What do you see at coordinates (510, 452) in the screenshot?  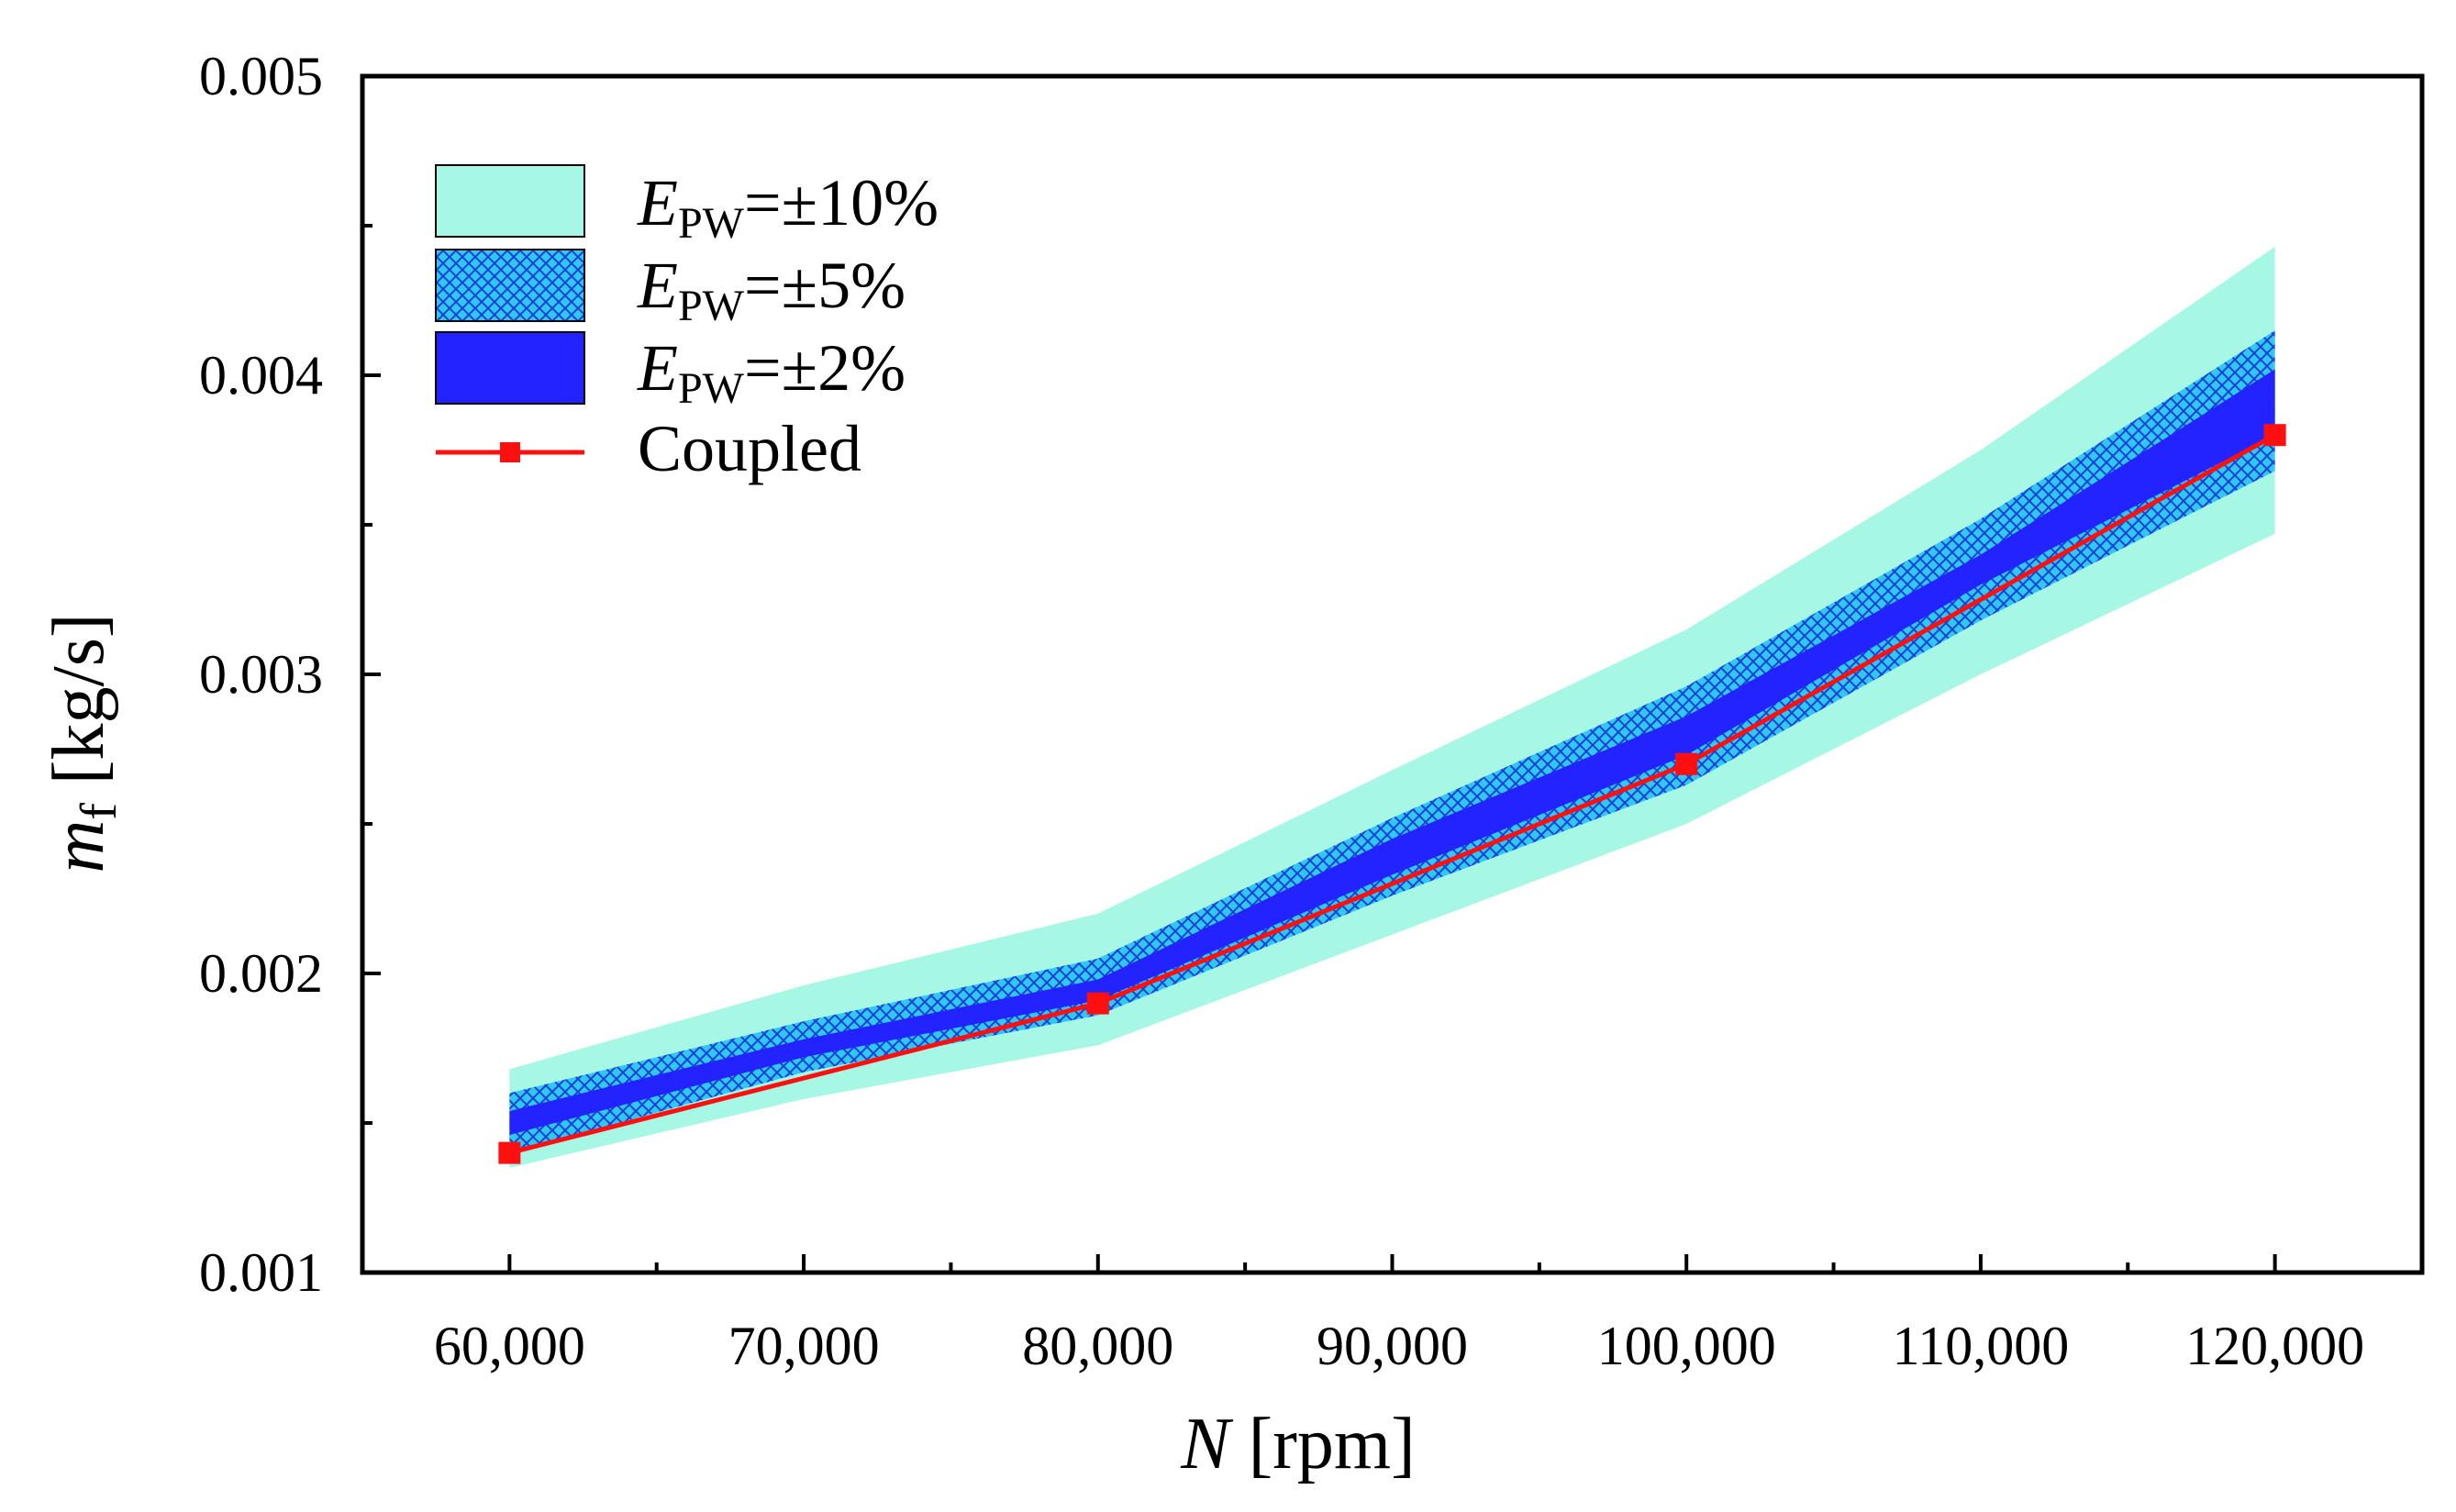 I see `legend-marker-coupled` at bounding box center [510, 452].